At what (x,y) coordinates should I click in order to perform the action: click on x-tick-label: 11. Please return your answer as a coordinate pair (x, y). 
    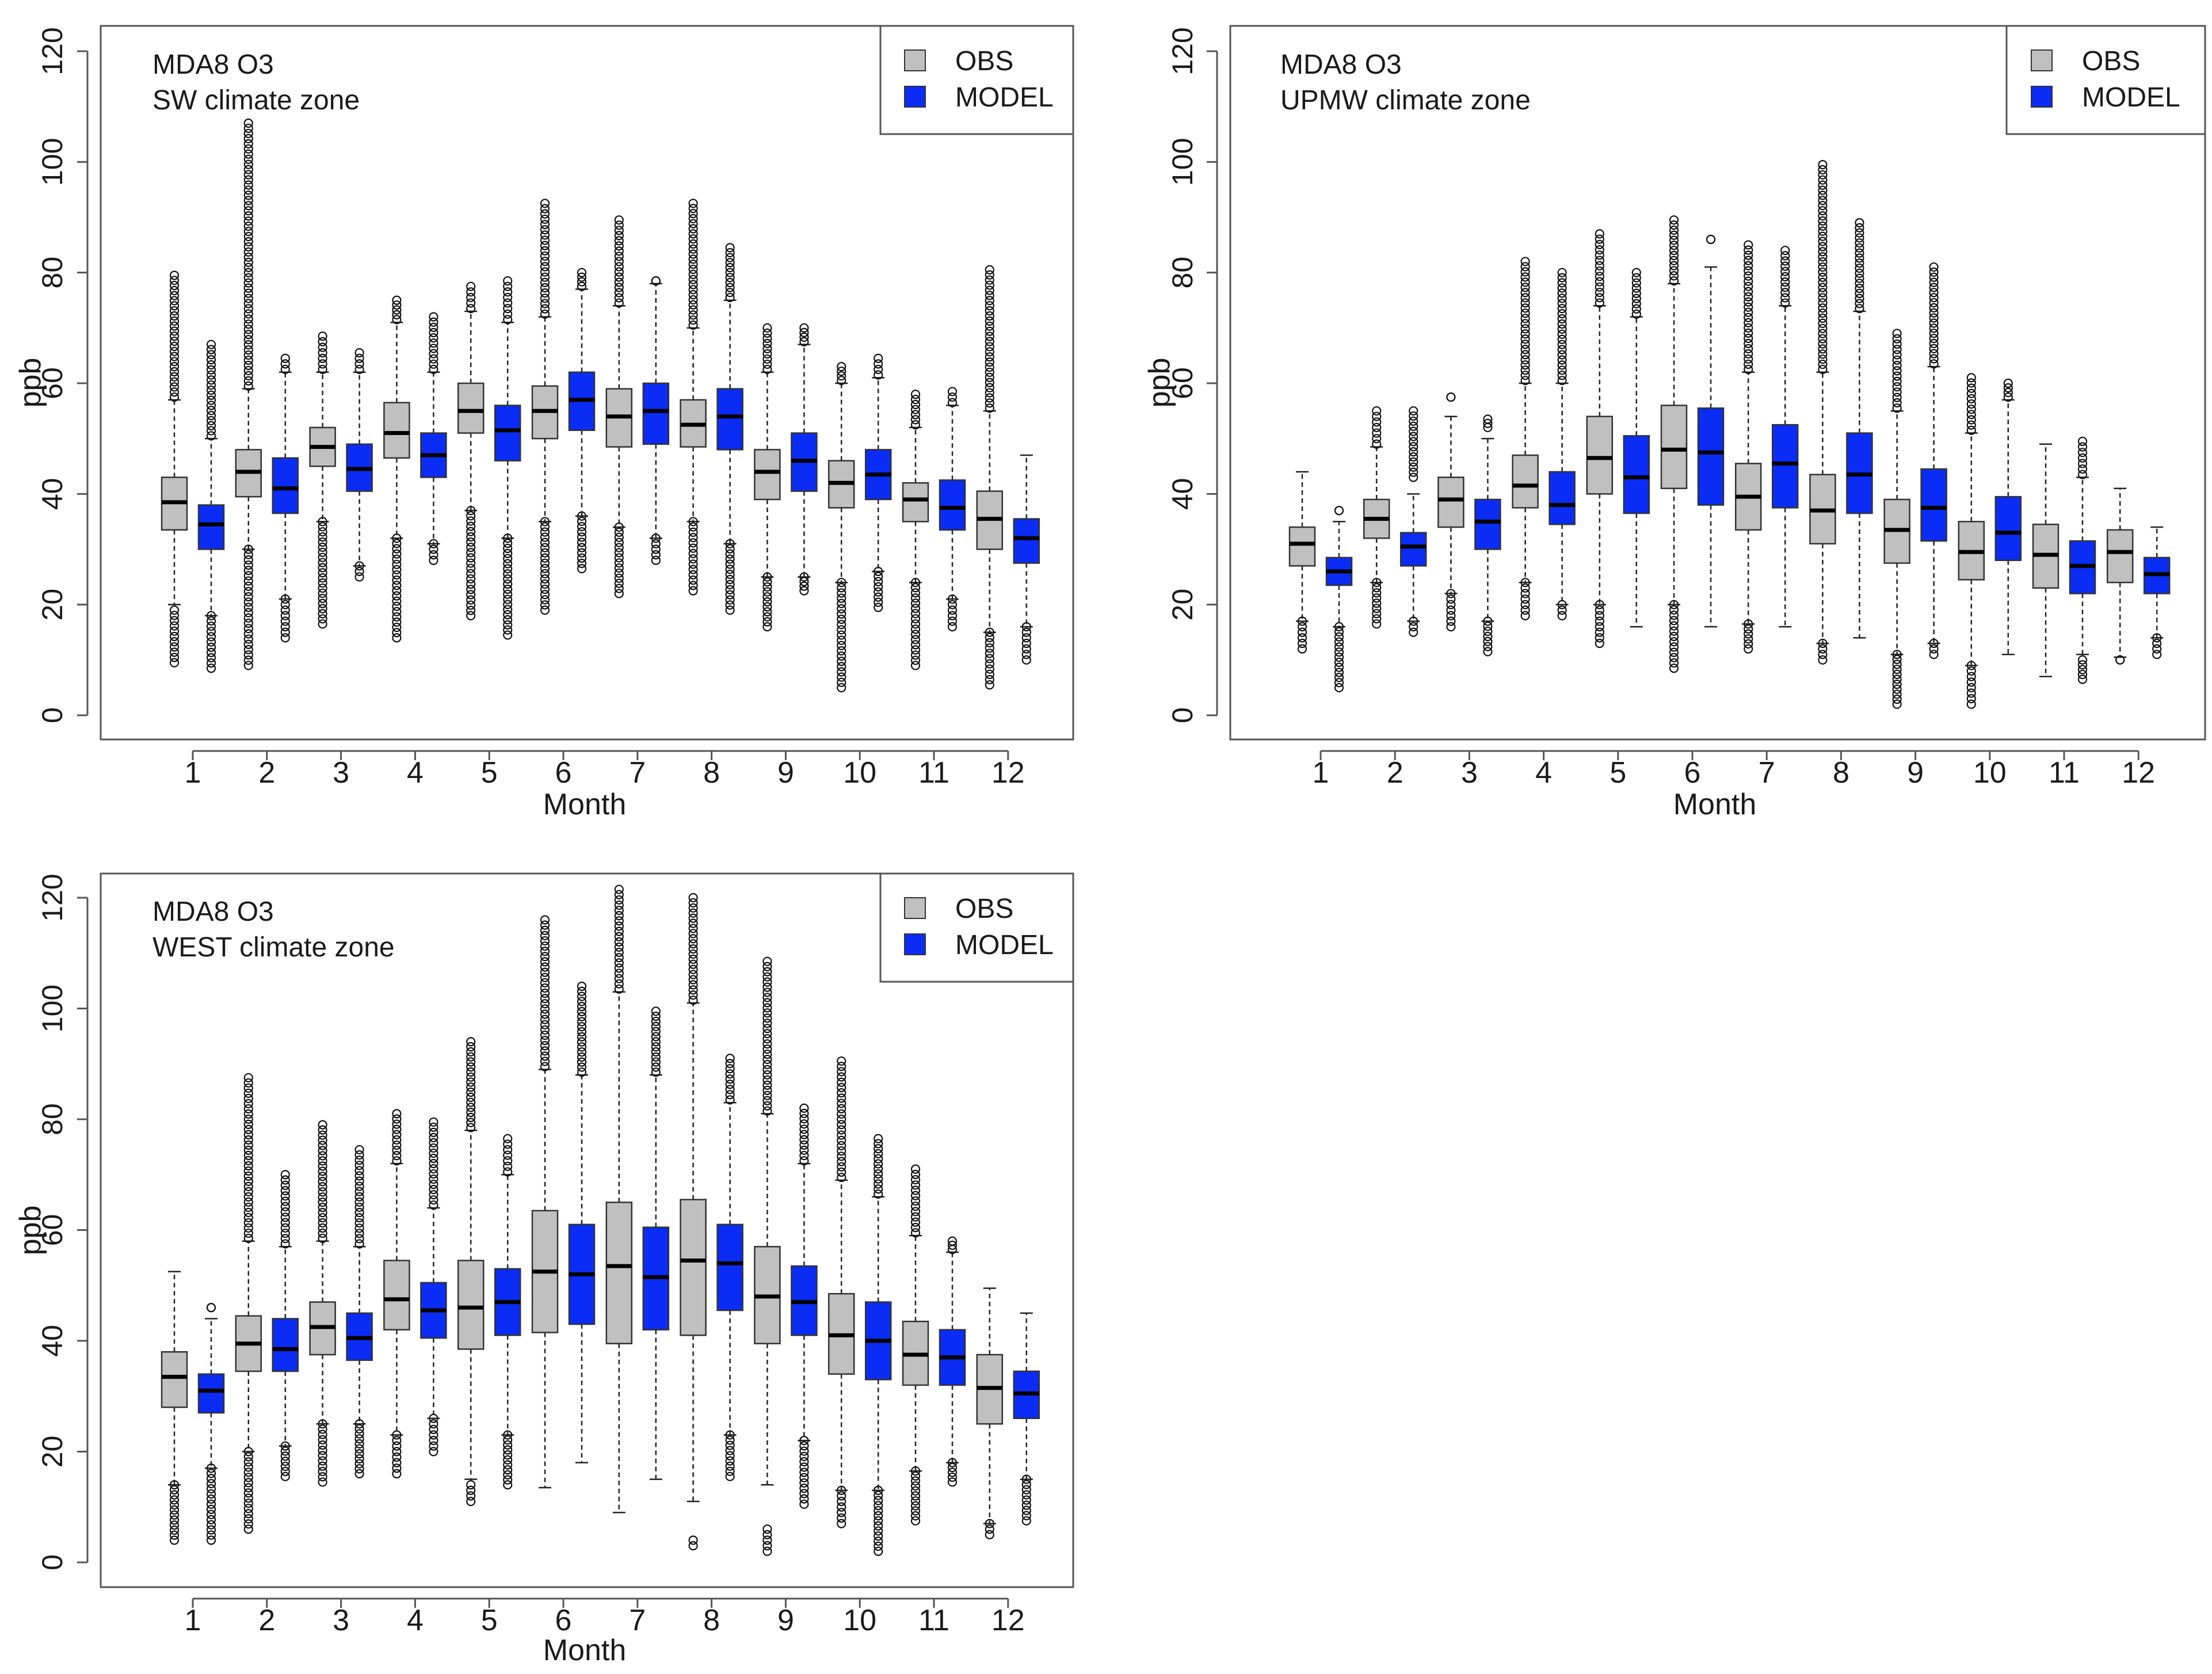
    Looking at the image, I should click on (934, 1620).